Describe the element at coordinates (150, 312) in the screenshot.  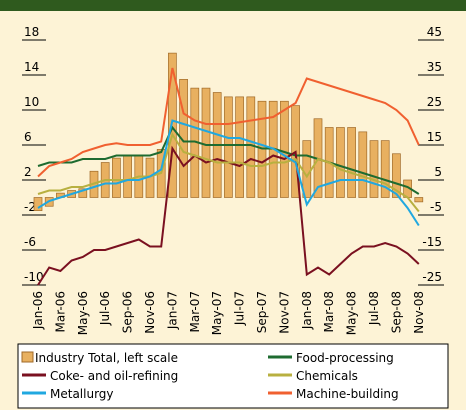
I see `x-tick-label: Nov-06` at that location.